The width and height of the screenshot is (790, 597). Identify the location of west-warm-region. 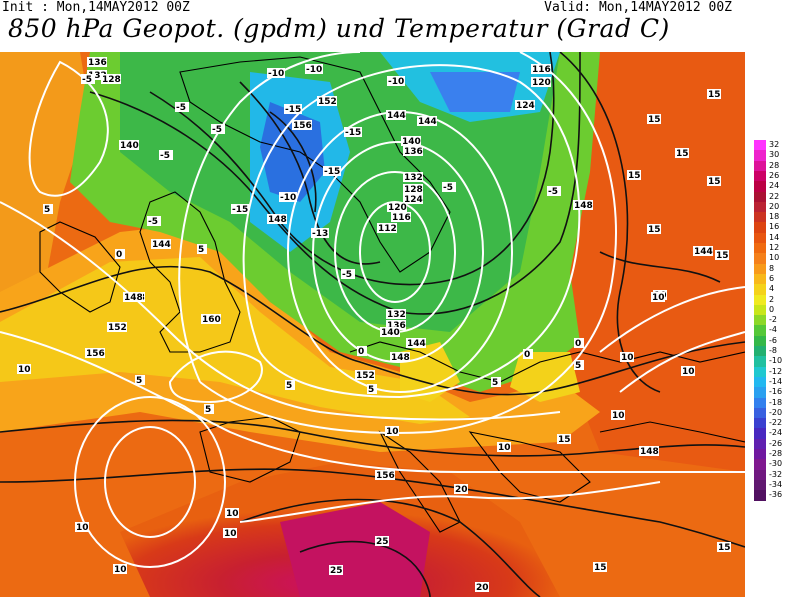
(45, 192).